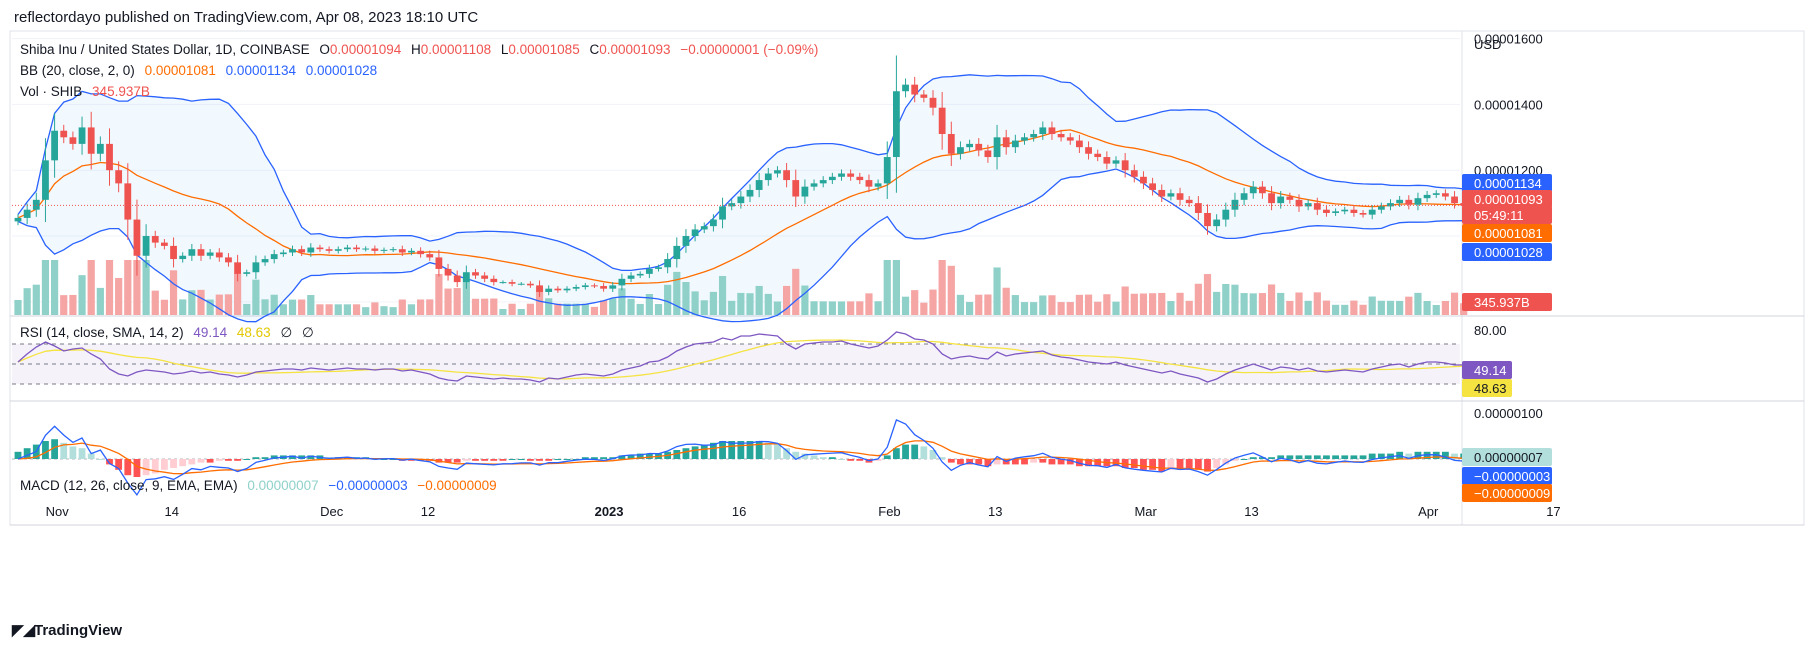  Describe the element at coordinates (77, 70) in the screenshot. I see `bb-label: BB (20, close, 2, 0)` at that location.